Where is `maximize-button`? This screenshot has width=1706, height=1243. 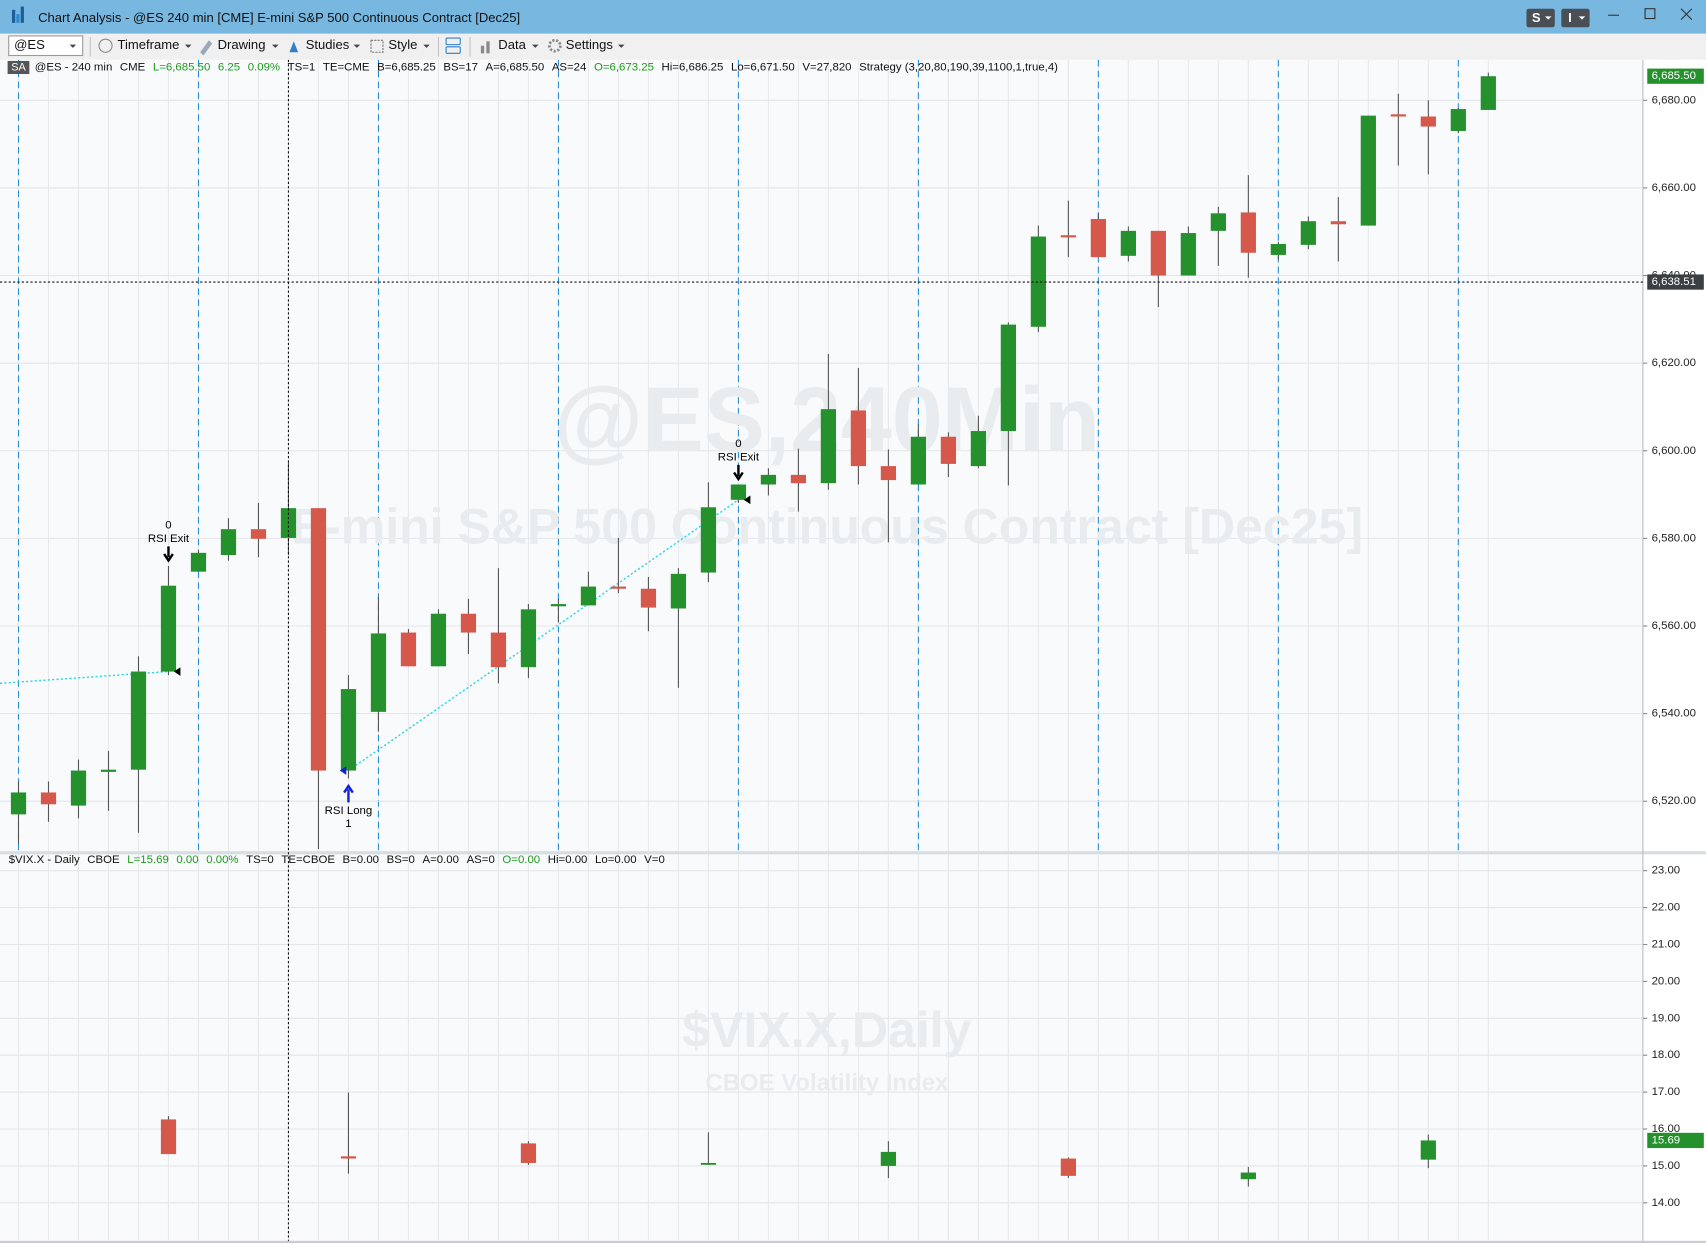 maximize-button is located at coordinates (1650, 14).